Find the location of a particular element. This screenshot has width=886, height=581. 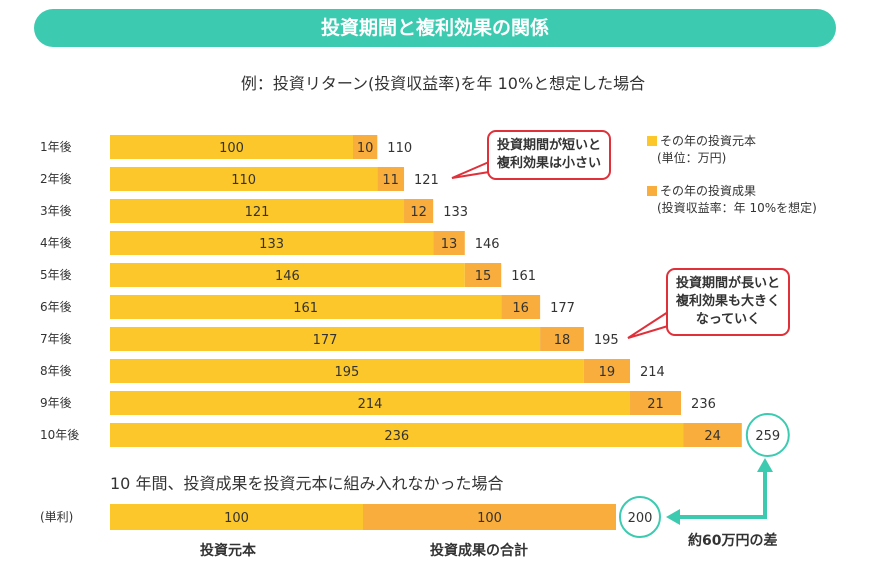

legend-label: その年の投資成果 is located at coordinates (708, 191).